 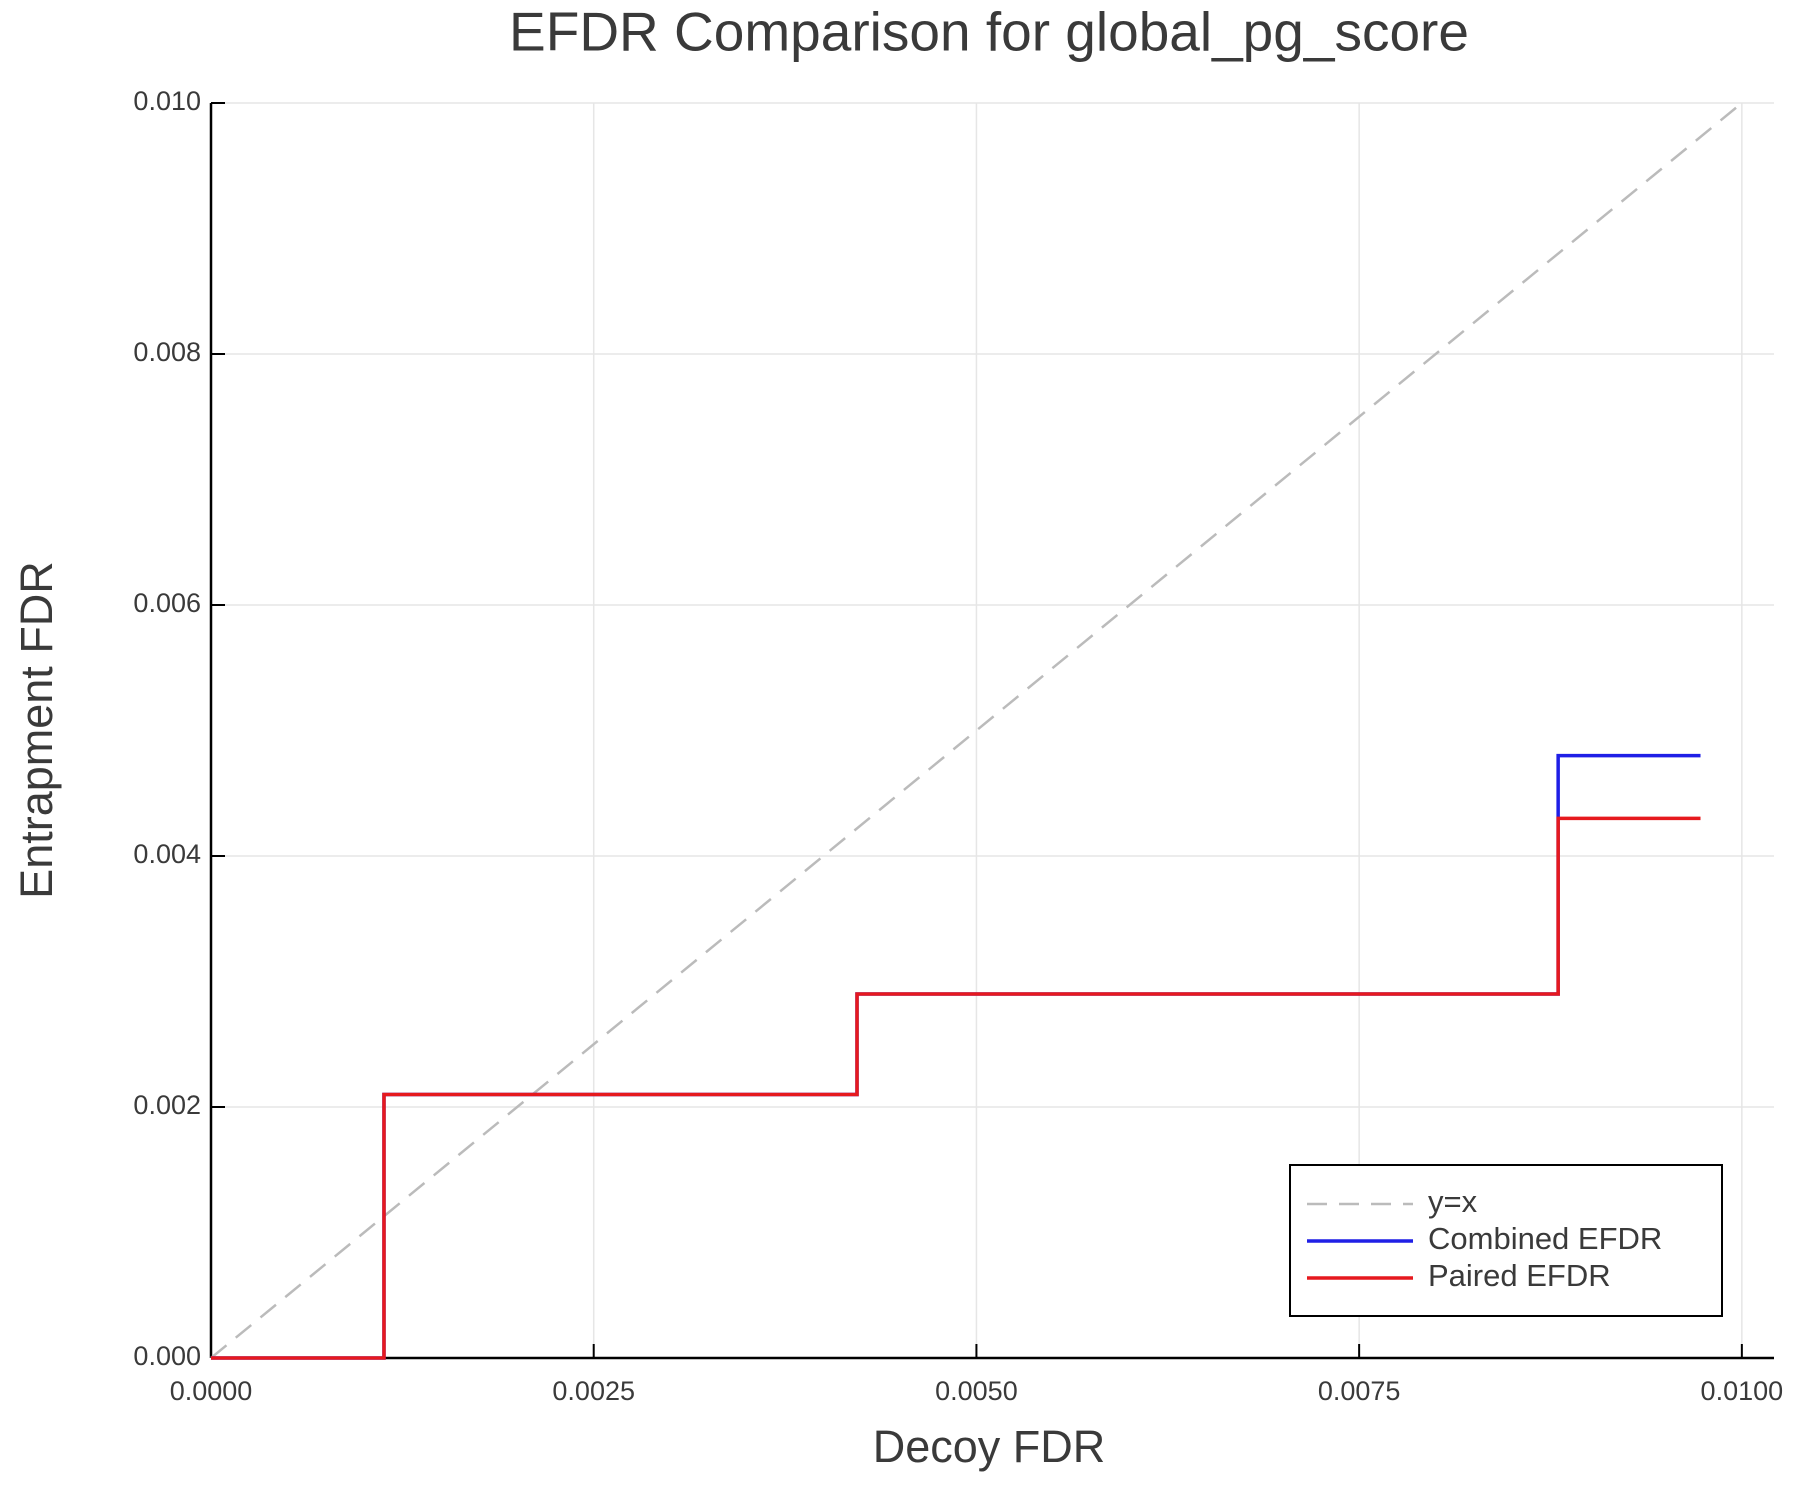 I want to click on y-tick-label: 0.000, so click(x=167, y=1356).